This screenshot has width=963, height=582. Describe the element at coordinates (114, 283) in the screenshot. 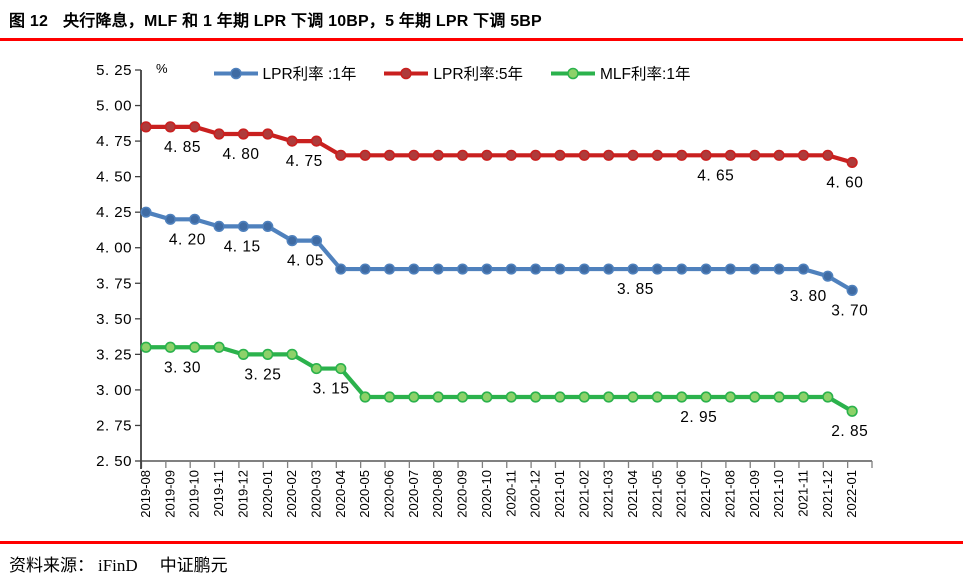

I see `y-axis-label: 3. 75` at that location.